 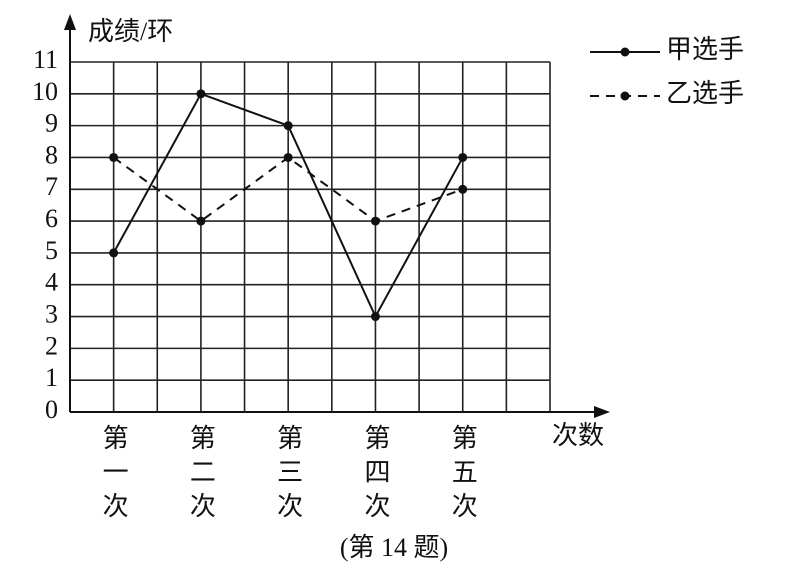 What do you see at coordinates (45, 59) in the screenshot?
I see `y-tick-label: 11` at bounding box center [45, 59].